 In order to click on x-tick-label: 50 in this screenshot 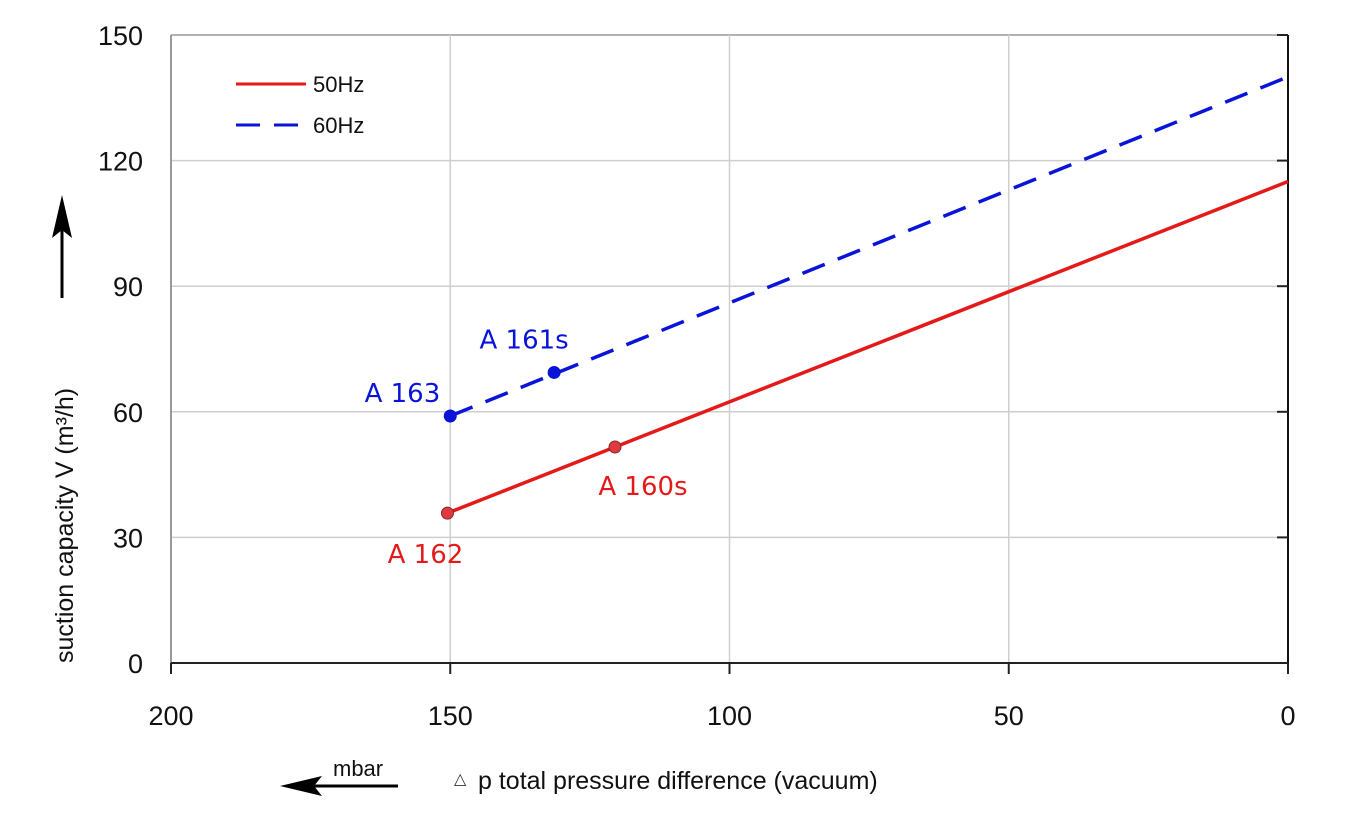, I will do `click(1009, 716)`.